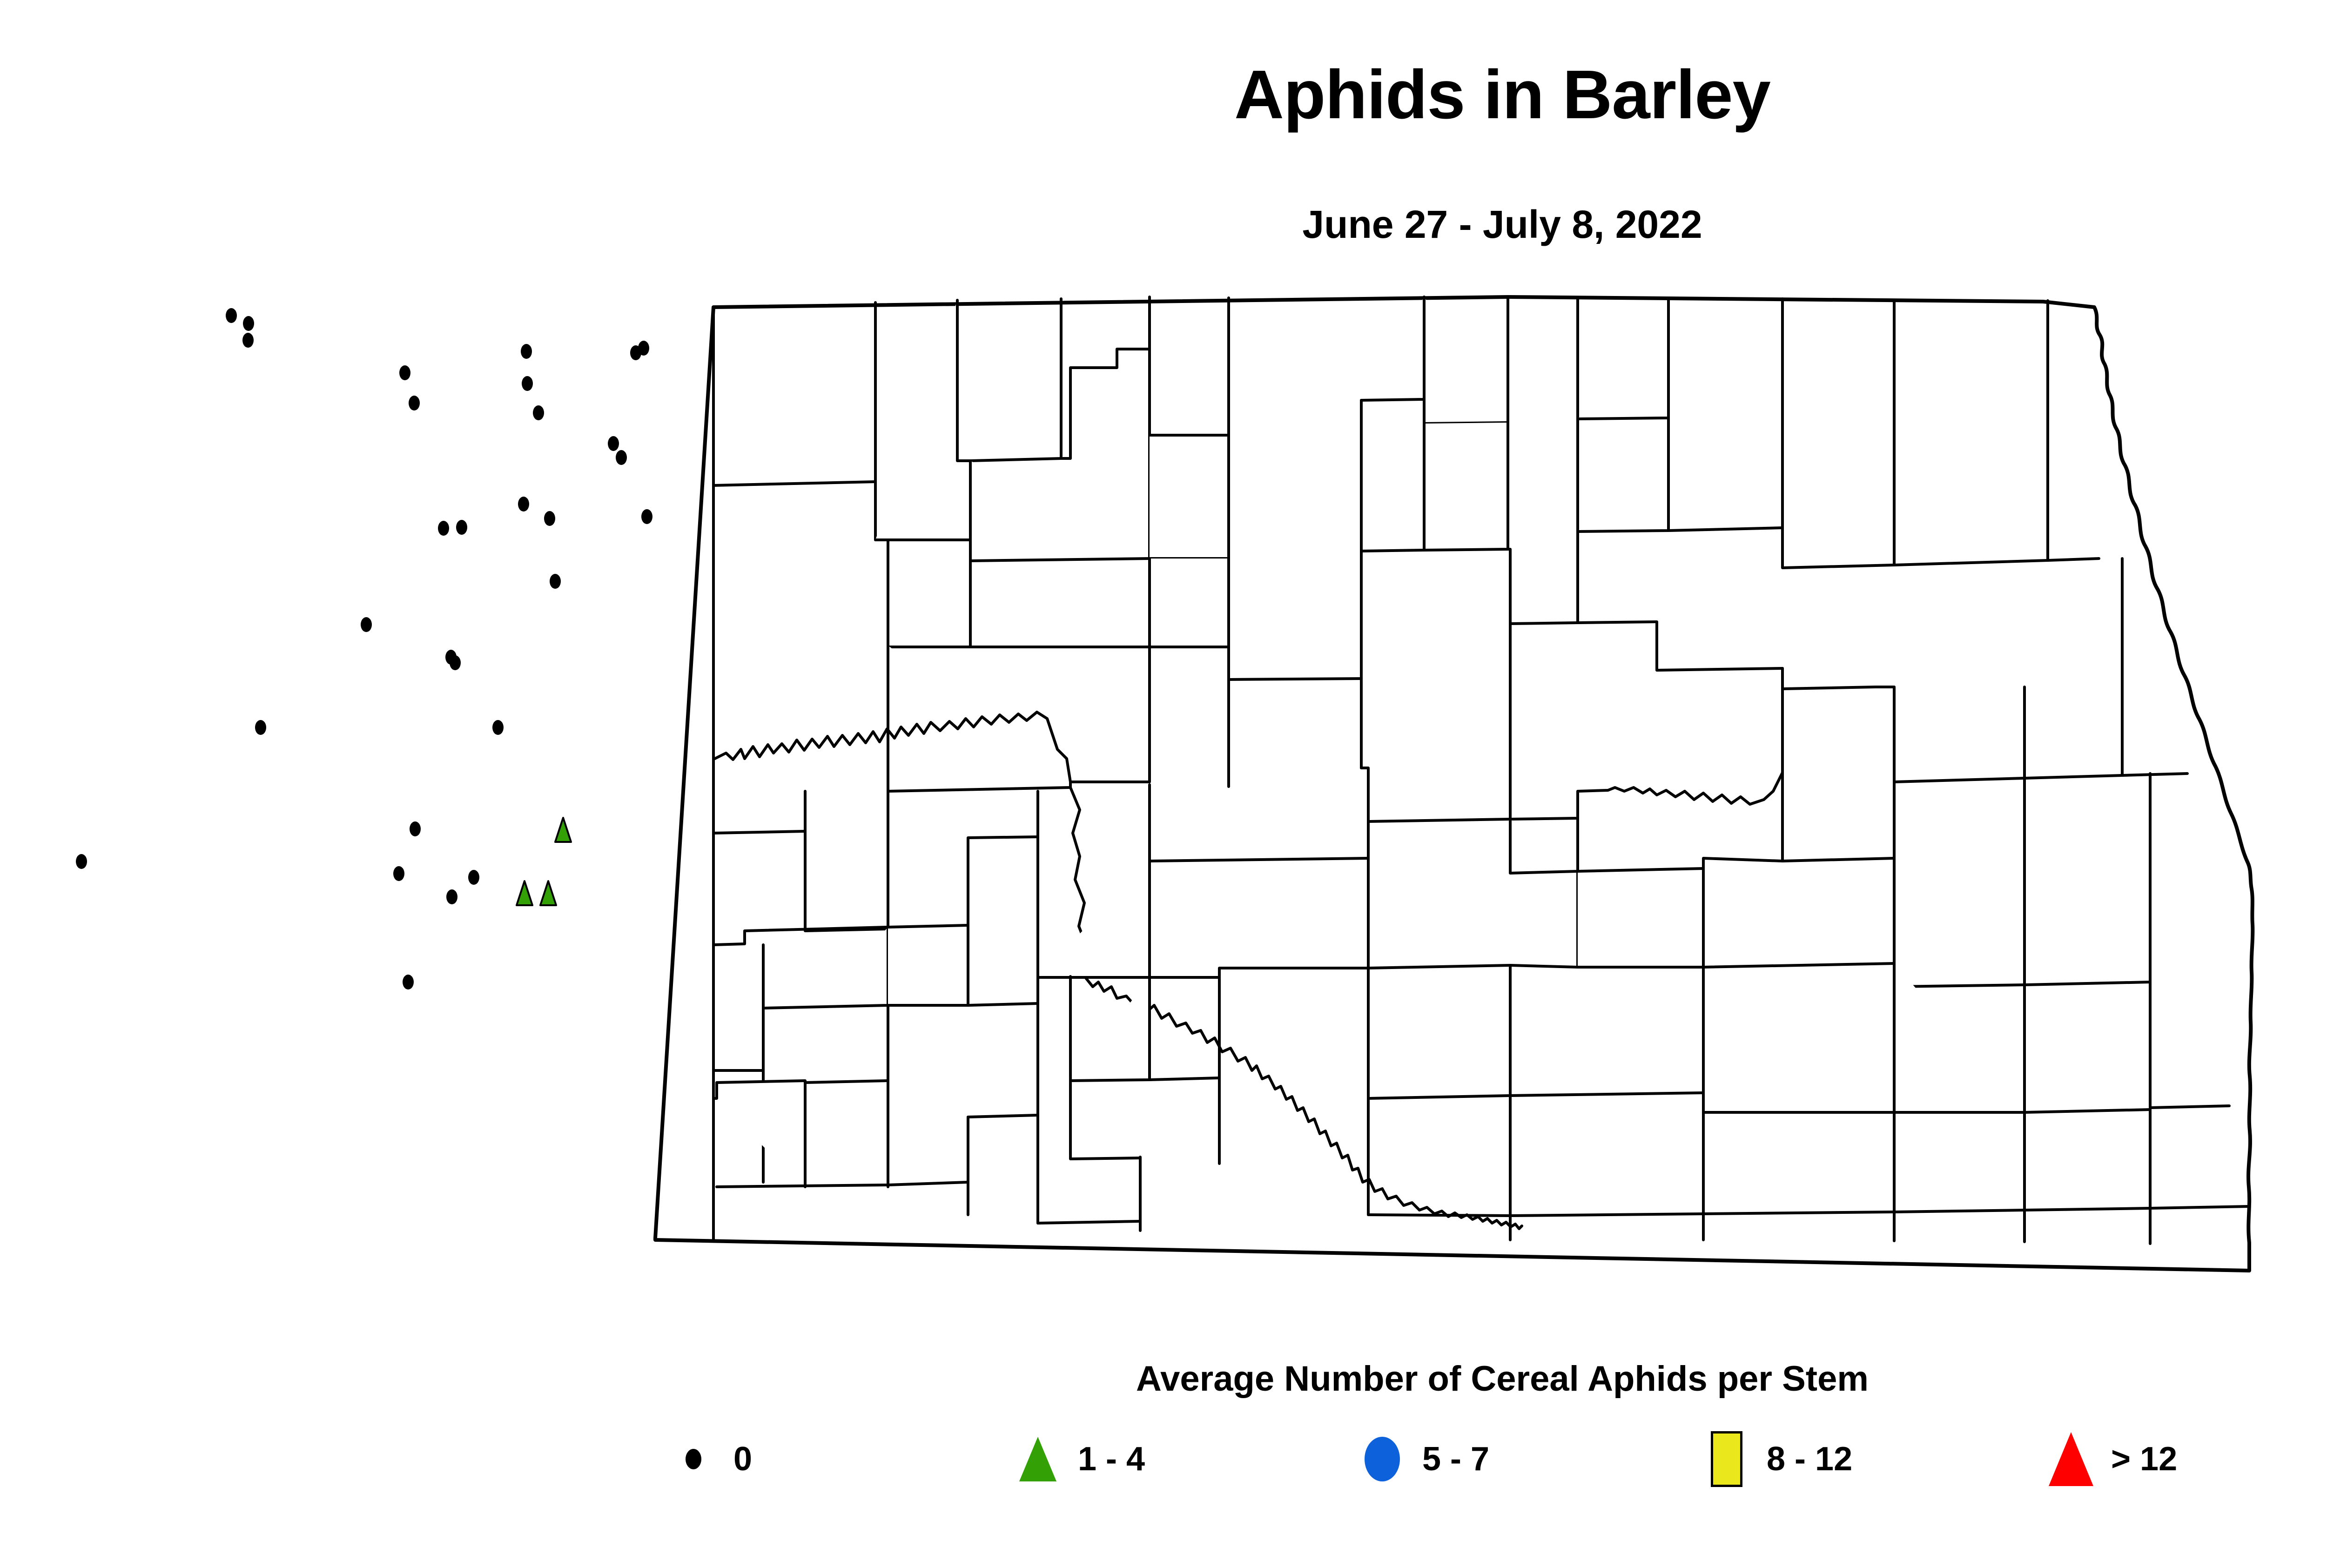 Image resolution: width=2327 pixels, height=1568 pixels. What do you see at coordinates (2144, 1459) in the screenshot?
I see `legend-label-4: > 12` at bounding box center [2144, 1459].